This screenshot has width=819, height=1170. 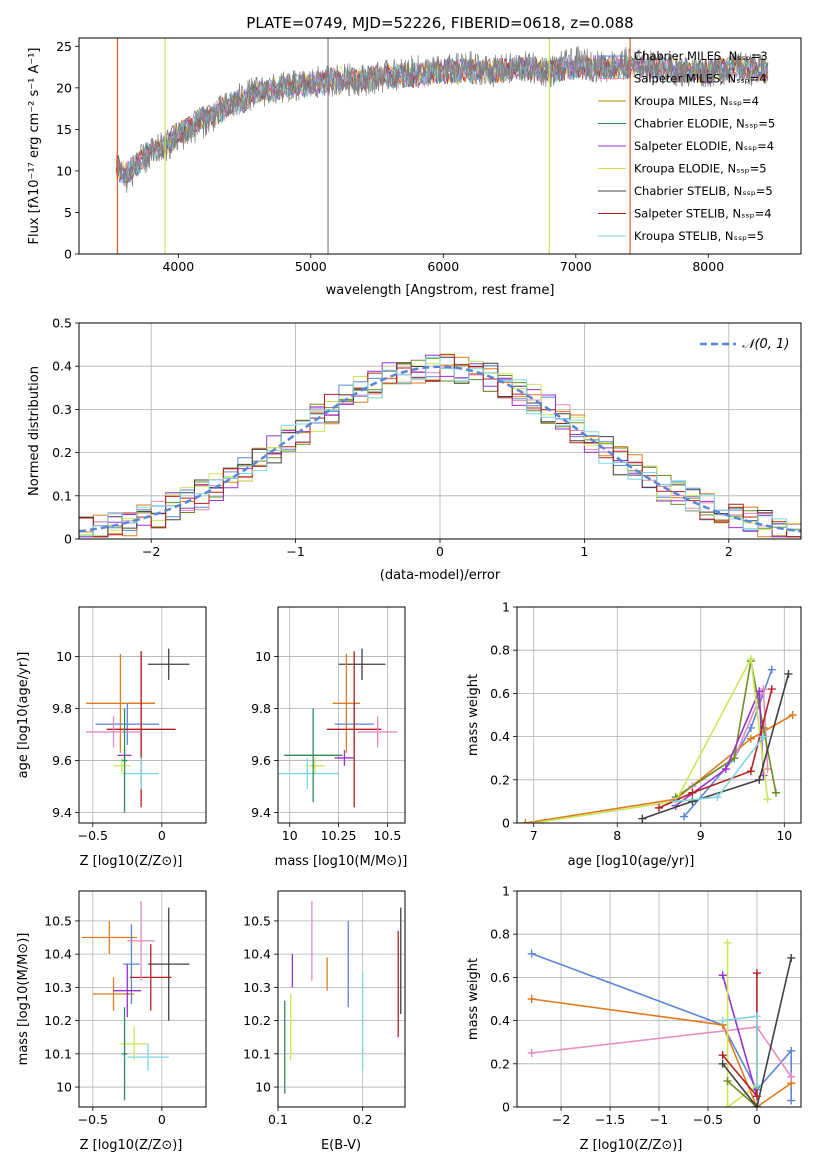 I want to click on age-vs-z-xlabel: Z [log10(Z/Z⊙)], so click(x=131, y=861).